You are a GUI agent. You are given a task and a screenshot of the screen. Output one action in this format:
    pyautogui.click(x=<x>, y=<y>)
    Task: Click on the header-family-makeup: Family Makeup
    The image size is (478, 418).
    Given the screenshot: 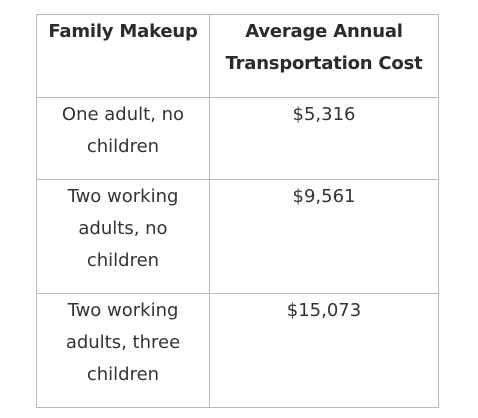 What is the action you would take?
    pyautogui.click(x=123, y=56)
    